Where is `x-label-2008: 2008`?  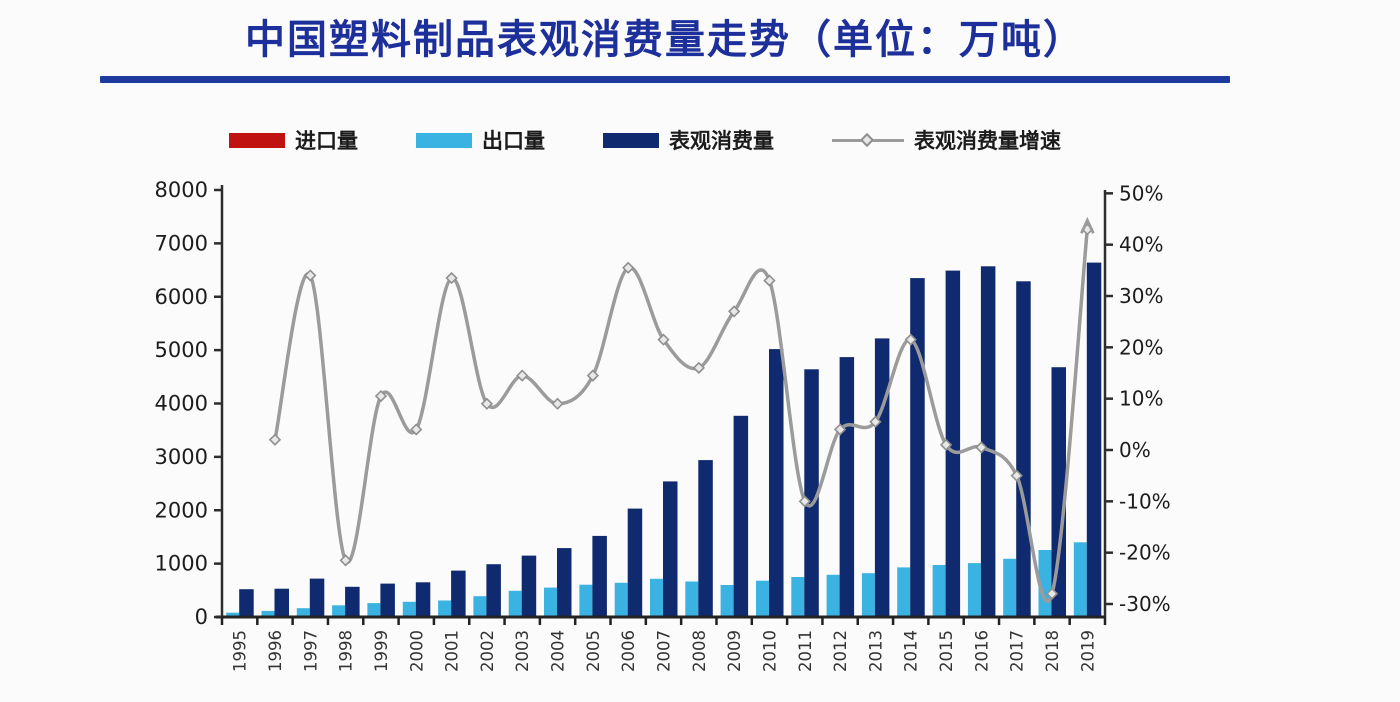 x-label-2008: 2008 is located at coordinates (699, 651).